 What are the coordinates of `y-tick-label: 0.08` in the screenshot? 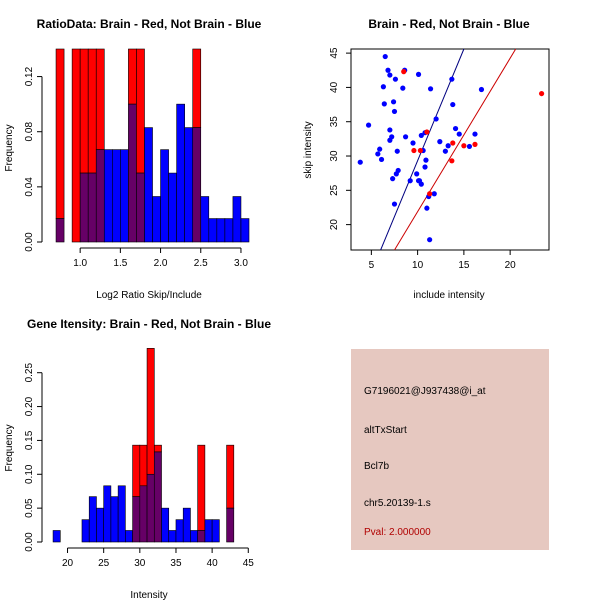 It's located at (29, 132).